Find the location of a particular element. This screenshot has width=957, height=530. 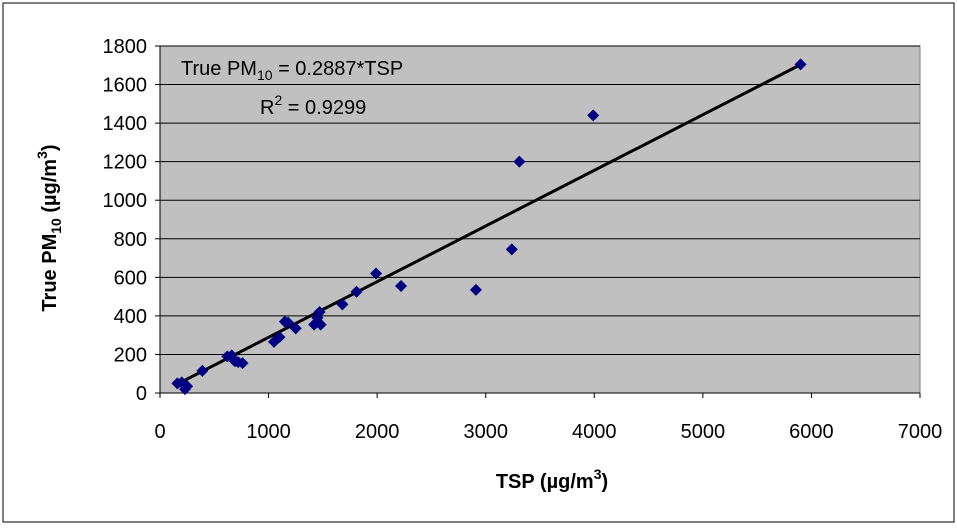

x-tick-label: 3000 is located at coordinates (485, 432).